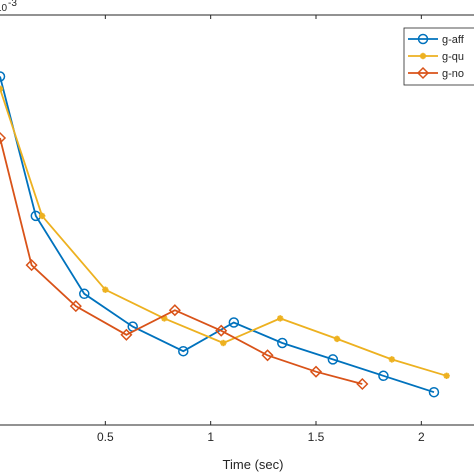 Image resolution: width=474 pixels, height=474 pixels. I want to click on y-exponent-power: -3, so click(12, 4).